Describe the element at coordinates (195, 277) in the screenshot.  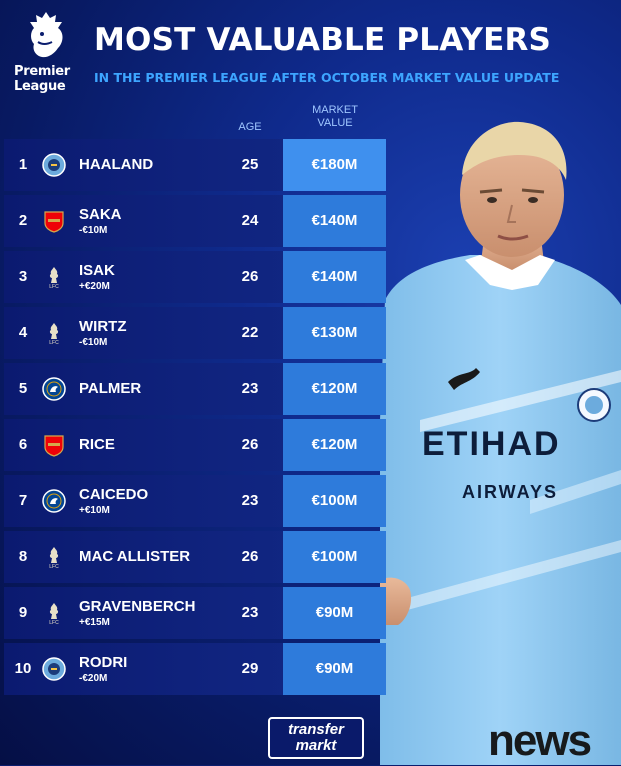
I see `table-row: 3 LFC ISAK +€20M 26 €140M` at that location.